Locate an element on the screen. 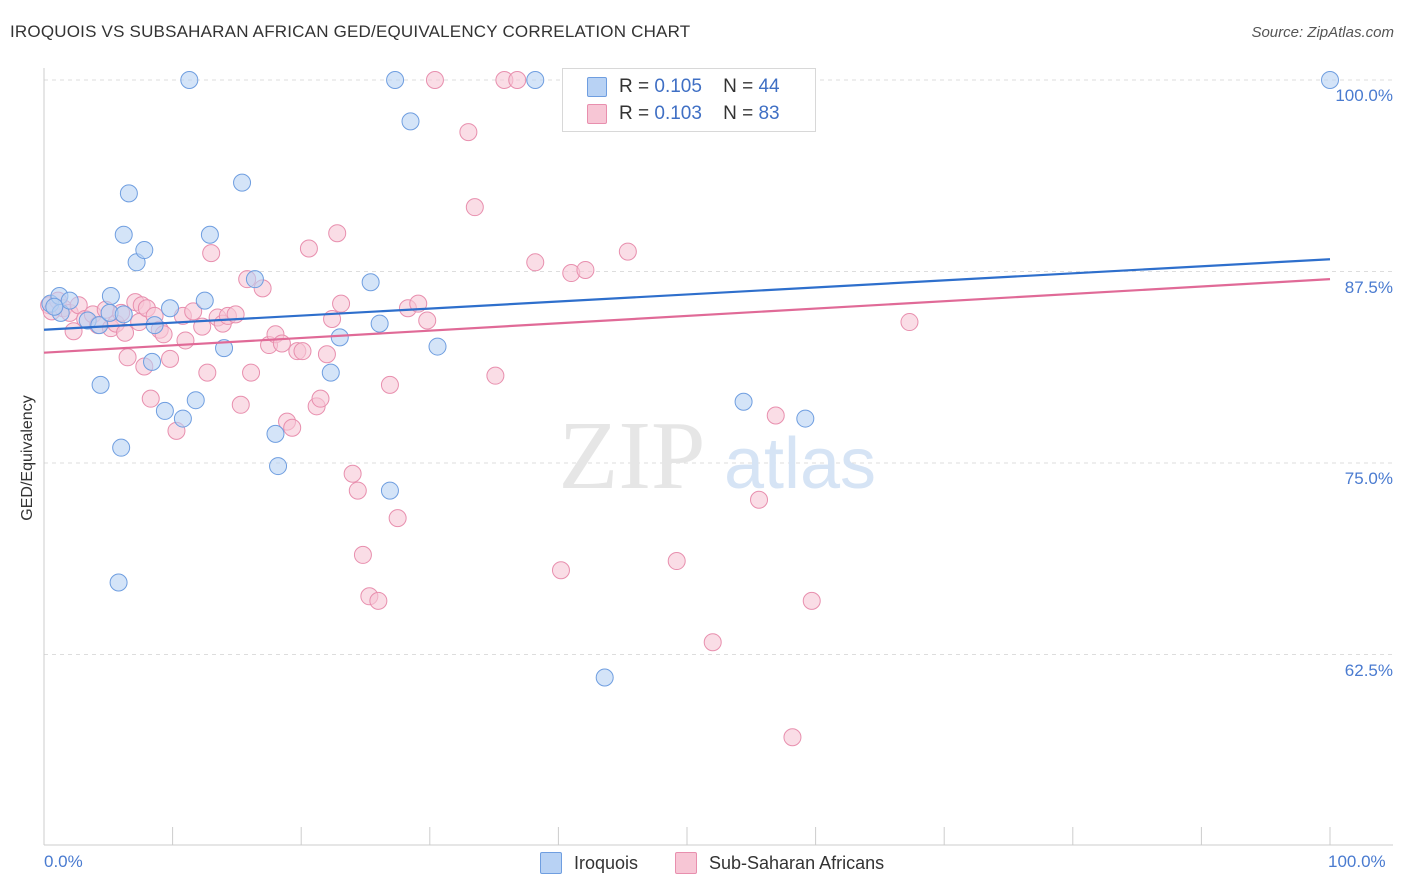 This screenshot has width=1406, height=892. bottom-legend-iroquois: Iroquois is located at coordinates (589, 863).